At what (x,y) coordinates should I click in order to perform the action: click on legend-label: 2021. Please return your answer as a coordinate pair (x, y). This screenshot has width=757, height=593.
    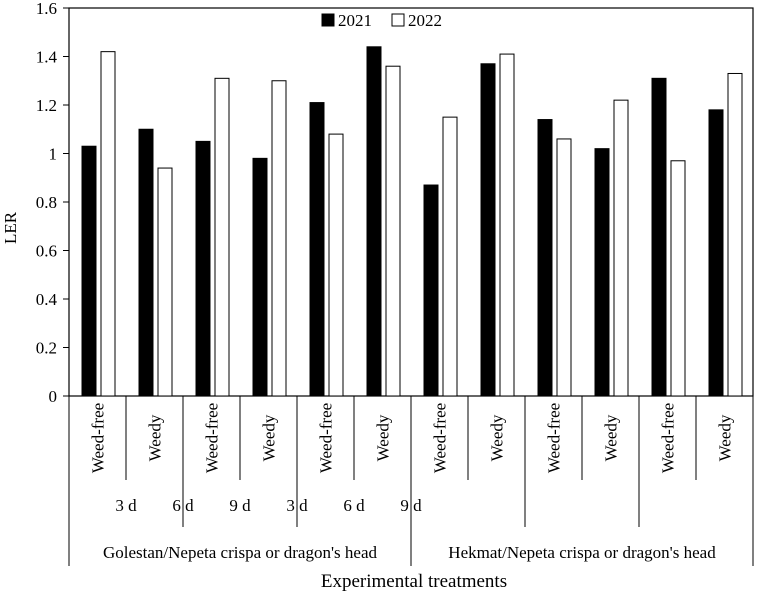
    Looking at the image, I should click on (355, 20).